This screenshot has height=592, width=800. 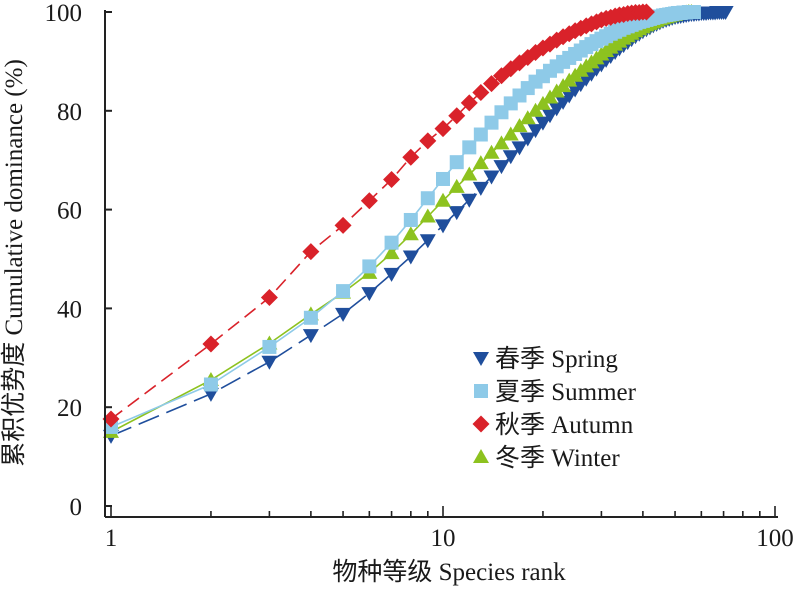 I want to click on x-ticks: 1 10 100, so click(x=449, y=529).